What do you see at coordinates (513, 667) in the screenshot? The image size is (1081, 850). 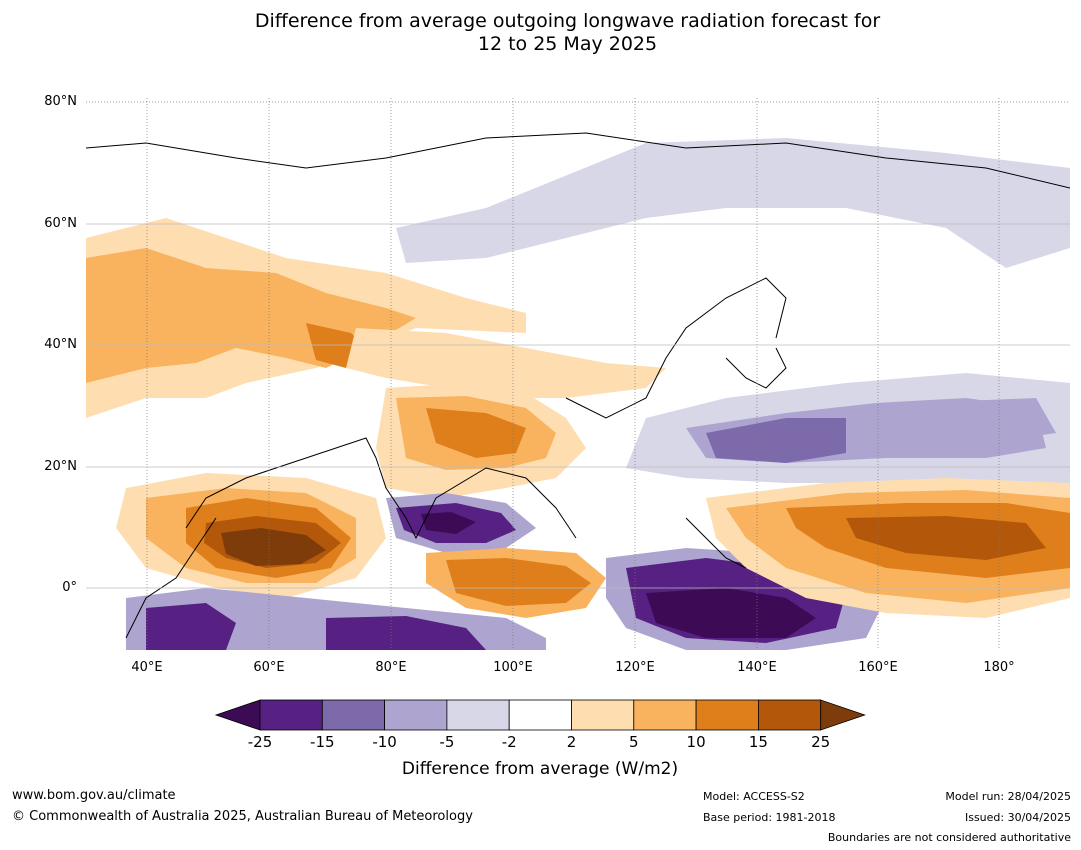 I see `lon-label-100e: 100°E` at bounding box center [513, 667].